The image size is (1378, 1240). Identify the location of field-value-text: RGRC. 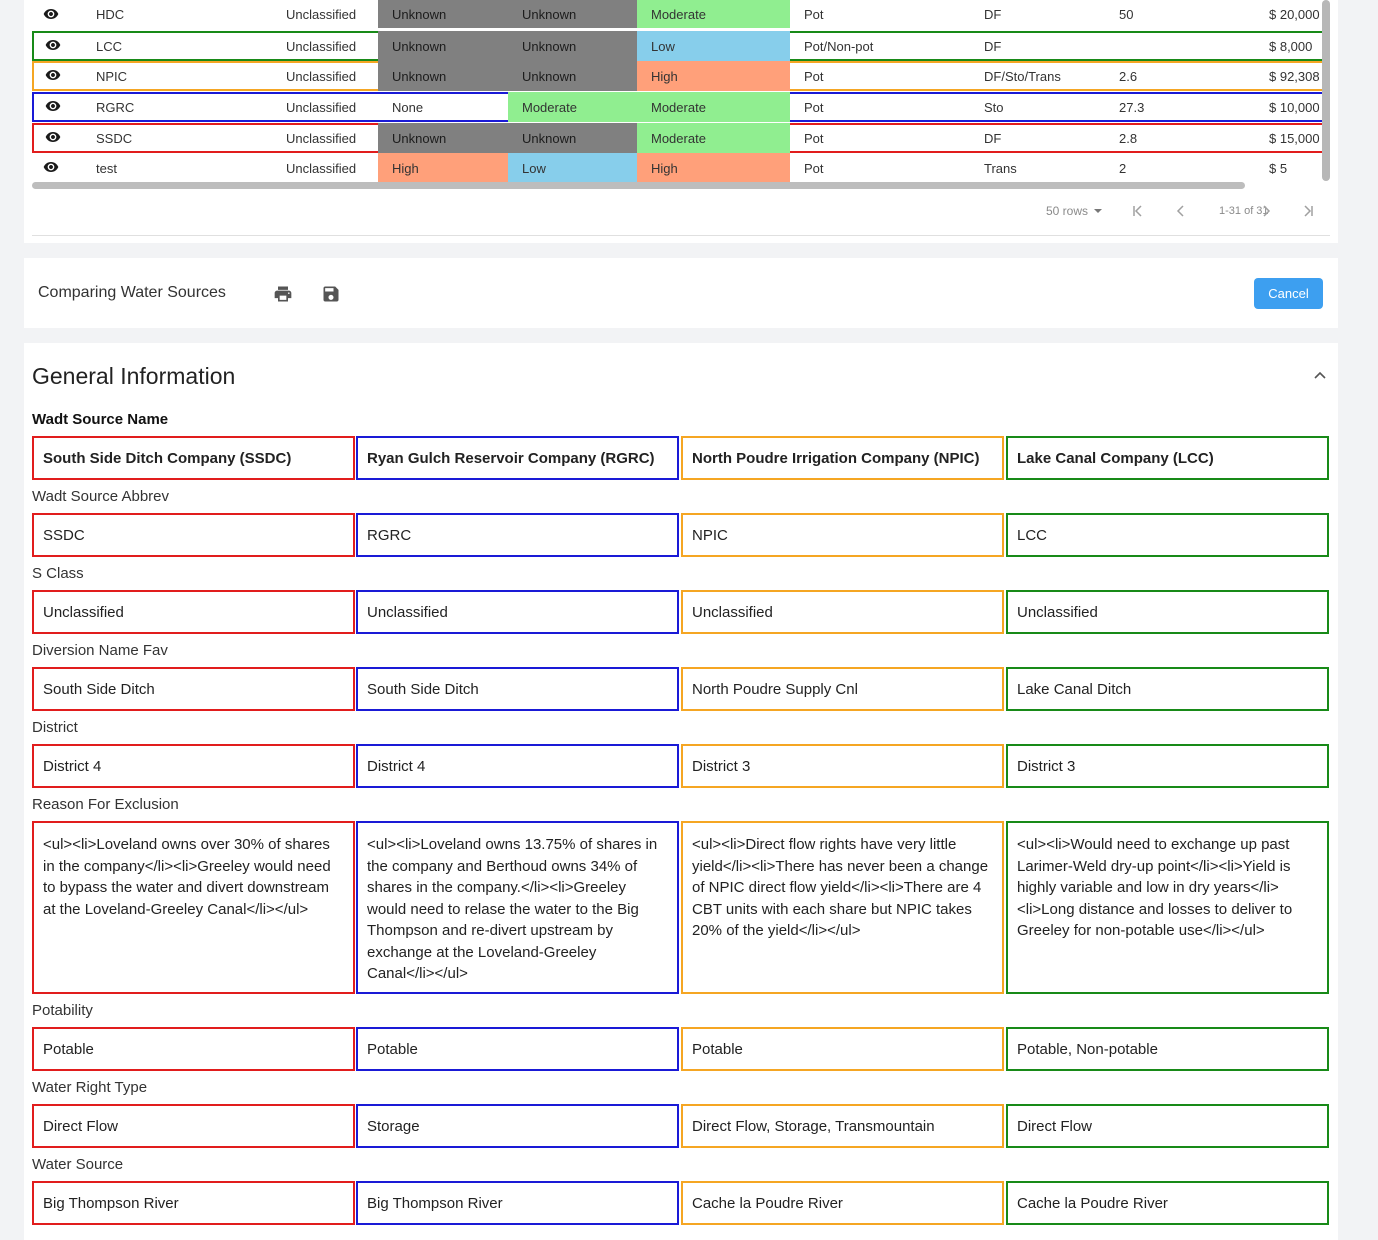
(389, 535).